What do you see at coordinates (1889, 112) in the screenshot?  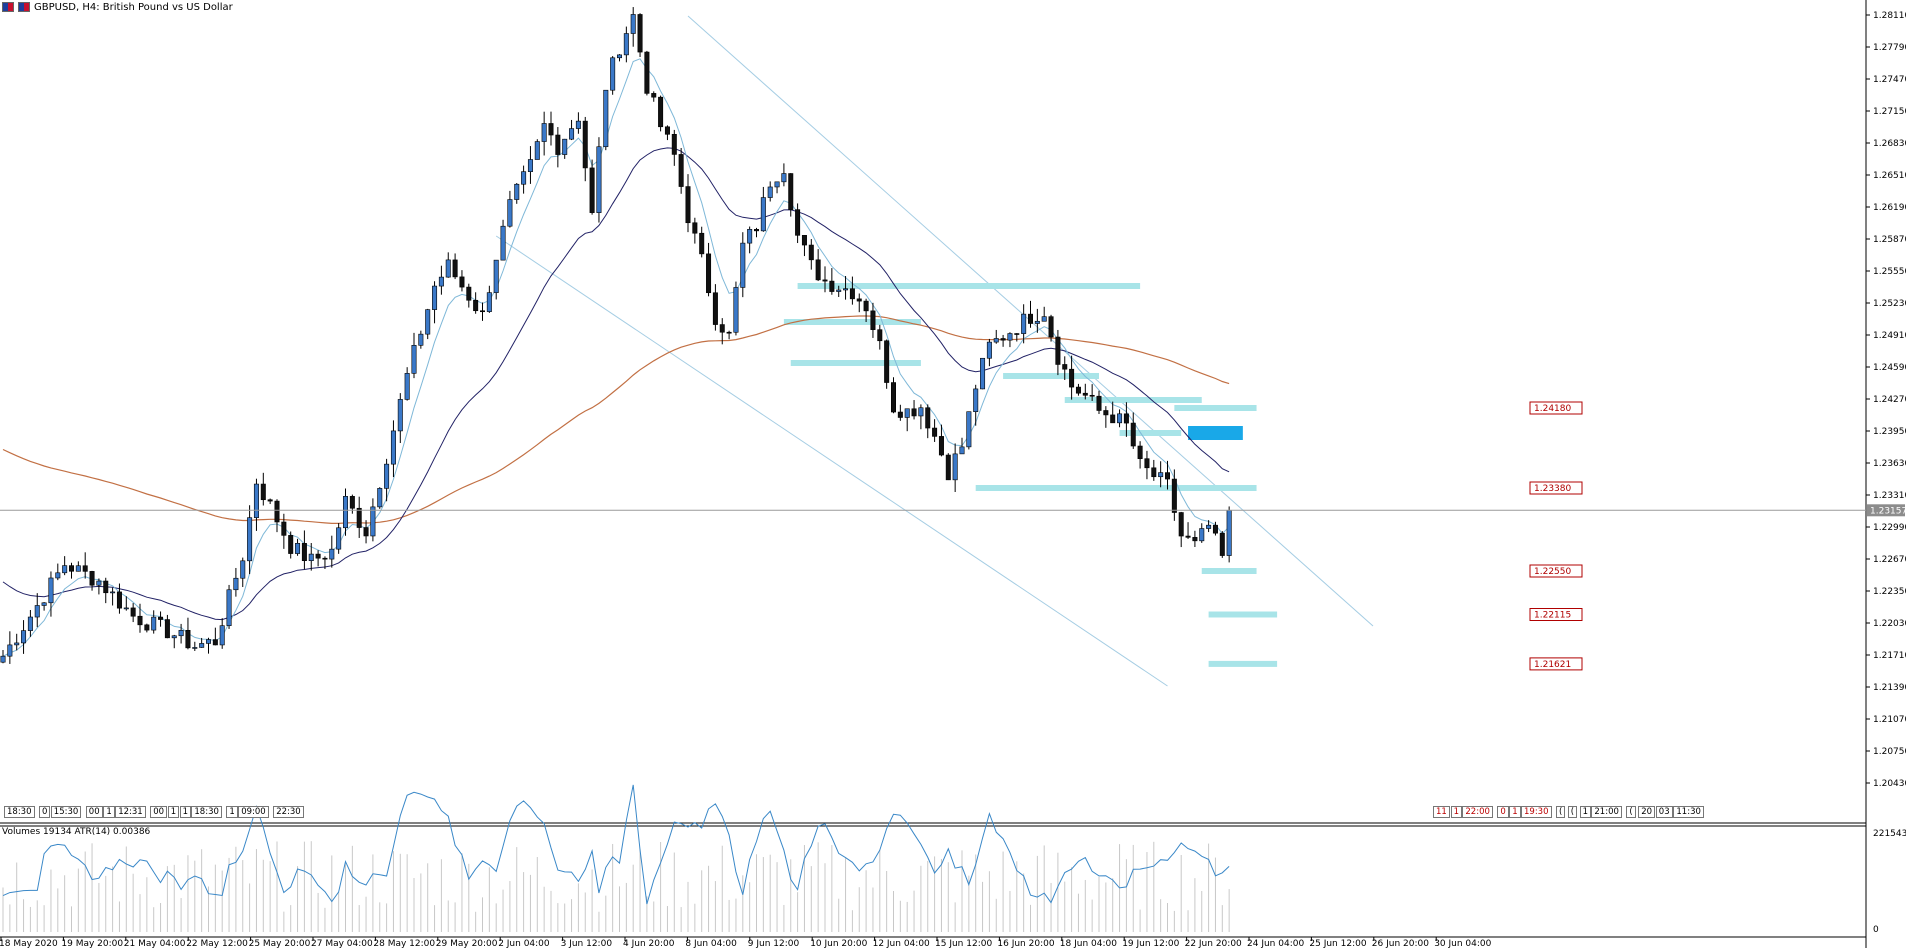 I see `y-tick-label: 1.27150` at bounding box center [1889, 112].